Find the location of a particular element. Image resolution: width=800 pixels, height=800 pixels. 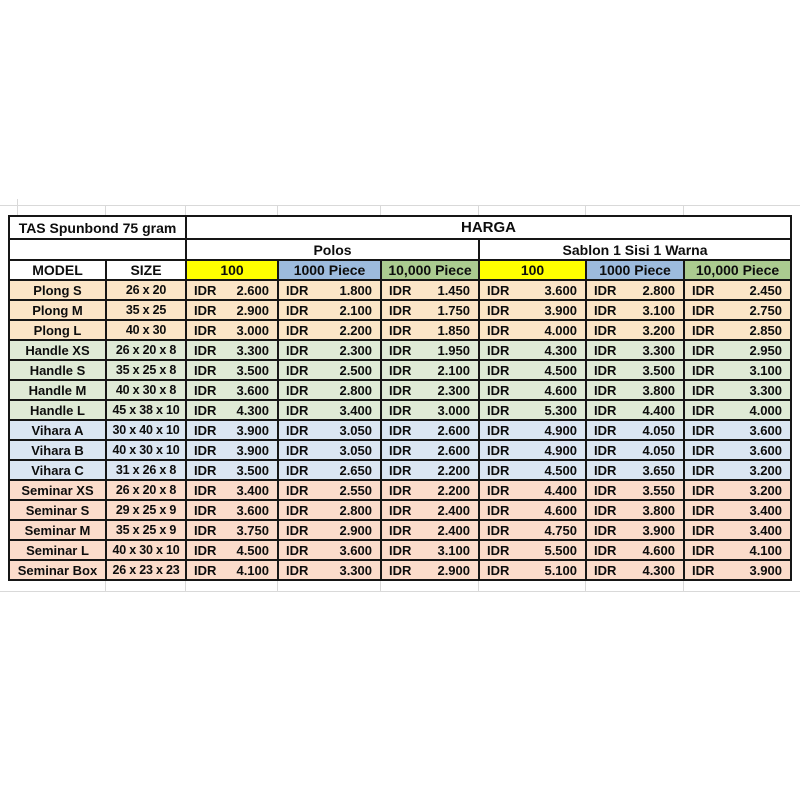

size-cell: 30 x 40 x 10 is located at coordinates (146, 430).